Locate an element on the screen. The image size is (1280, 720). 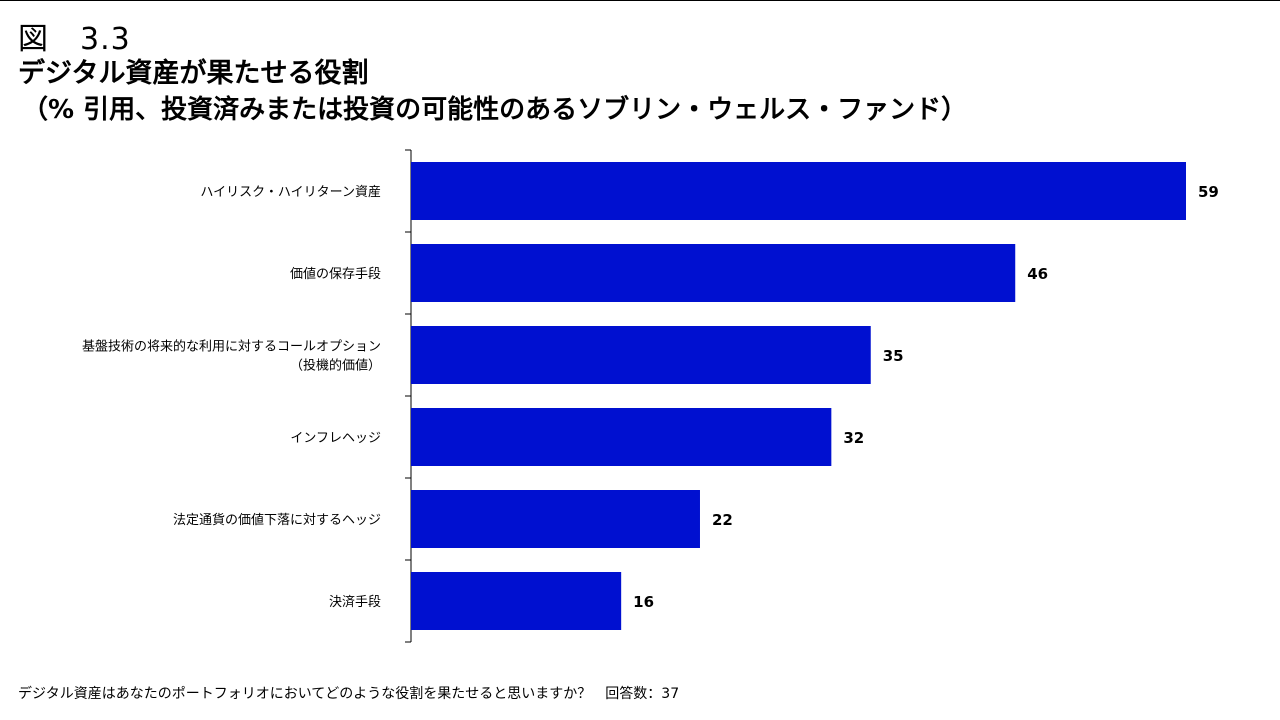
data-label: 35 is located at coordinates (893, 356).